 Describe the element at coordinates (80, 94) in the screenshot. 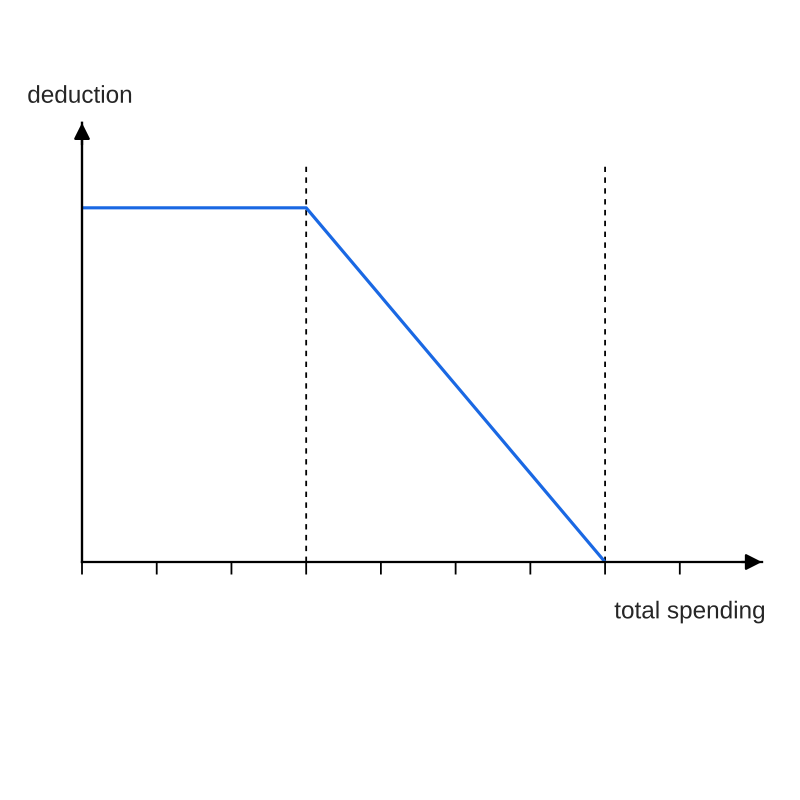

I see `y-axis-title: deduction` at that location.